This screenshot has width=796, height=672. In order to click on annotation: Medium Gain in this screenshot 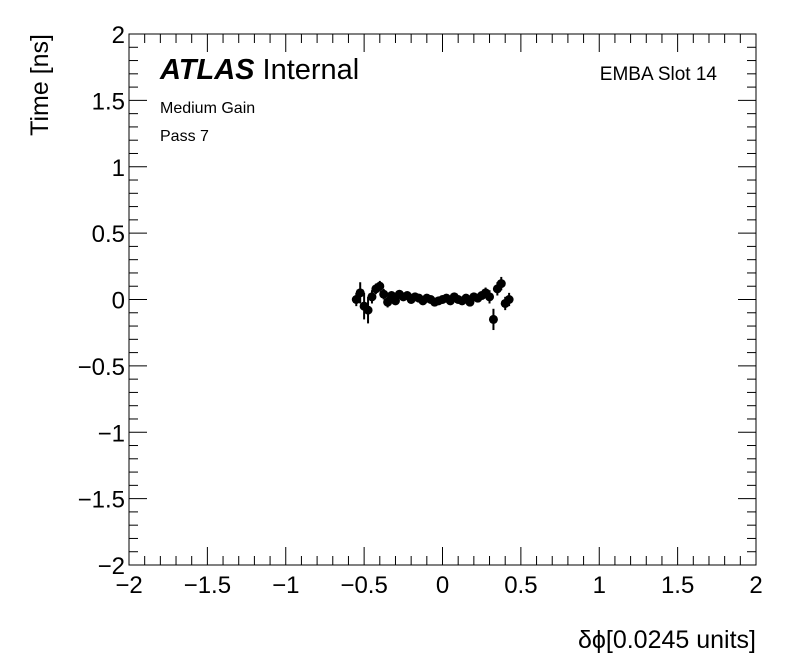, I will do `click(207, 108)`.